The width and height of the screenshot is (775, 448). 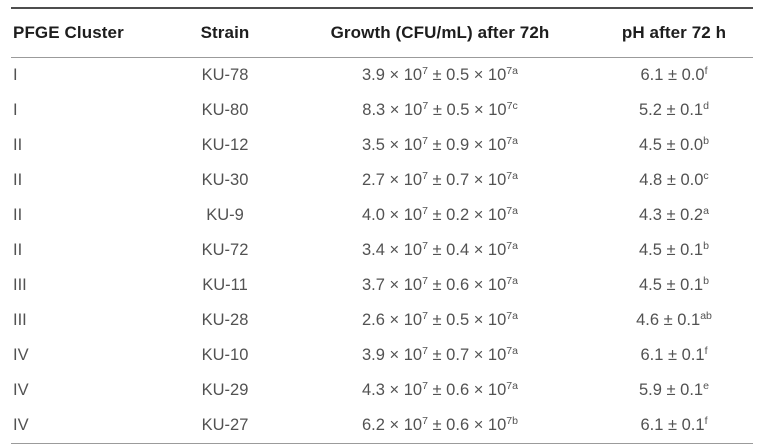 I want to click on table-row: IV KU-29 4.3 × 107 ± 0.6 × 107a 5.9 ± 0.1e, so click(x=382, y=390).